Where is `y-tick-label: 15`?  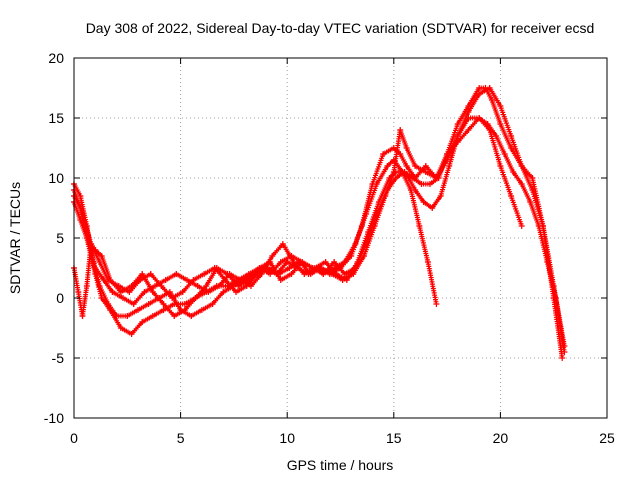
y-tick-label: 15 is located at coordinates (56, 118).